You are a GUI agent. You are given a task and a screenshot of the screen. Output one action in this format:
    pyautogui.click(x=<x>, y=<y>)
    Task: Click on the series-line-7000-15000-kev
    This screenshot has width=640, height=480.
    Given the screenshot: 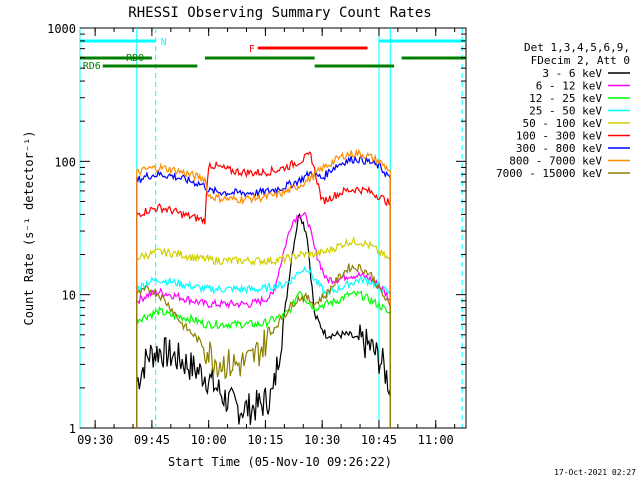 What is the action you would take?
    pyautogui.click(x=263, y=345)
    